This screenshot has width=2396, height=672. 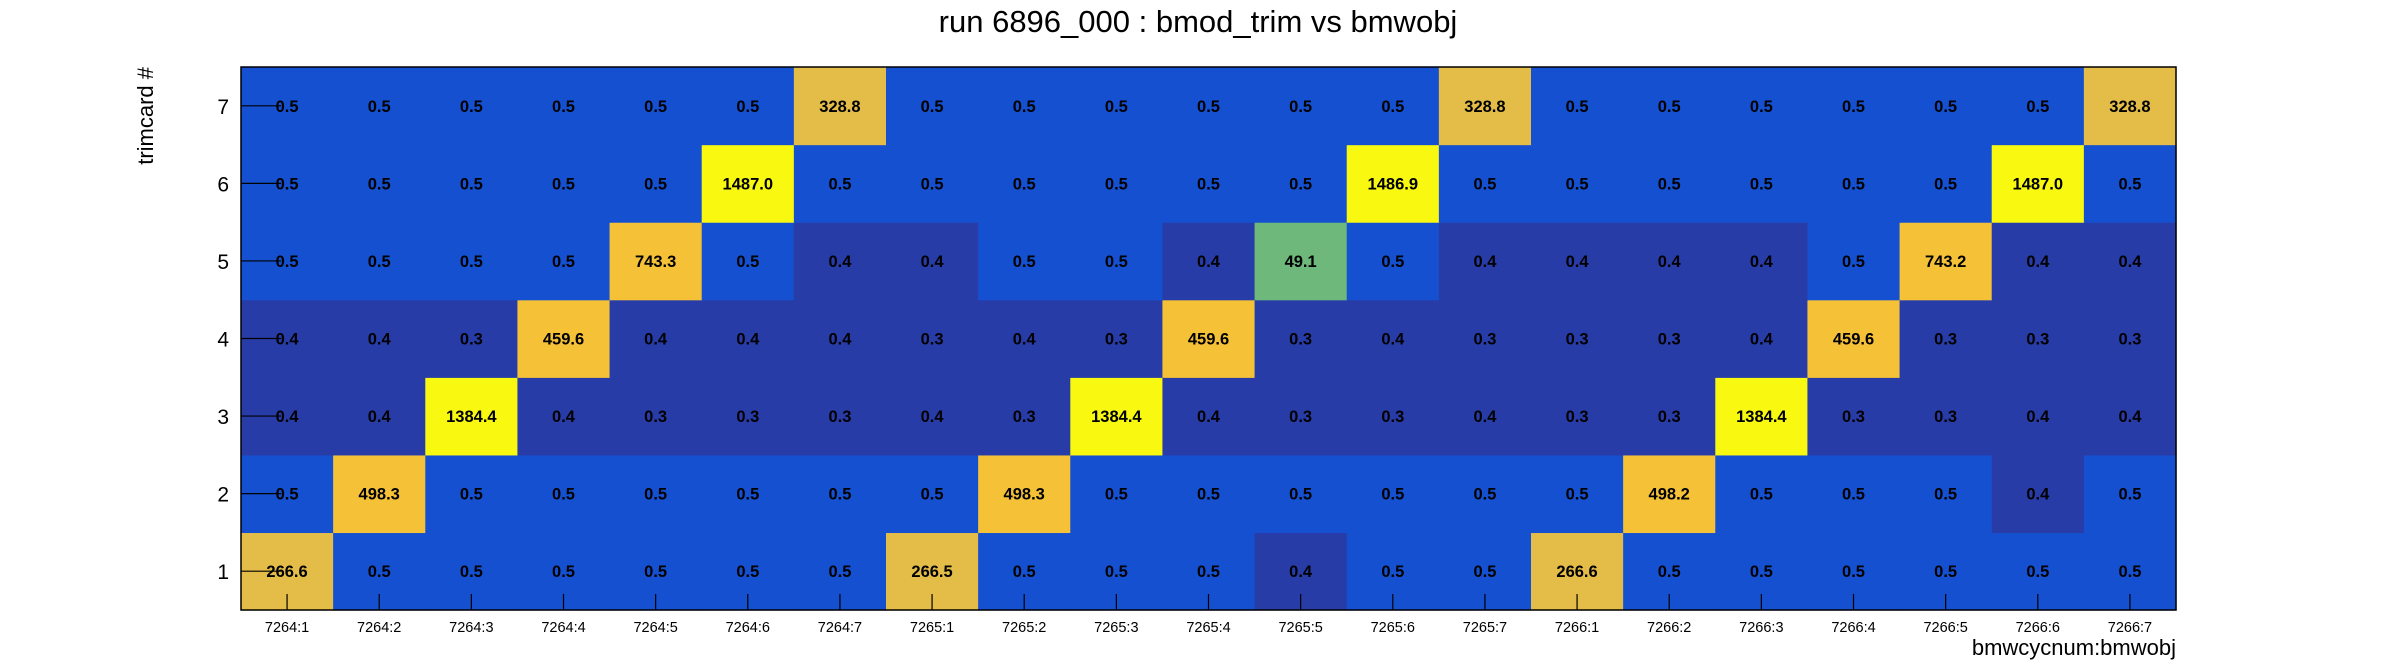 I want to click on cell-value-label: 498.3, so click(x=379, y=495).